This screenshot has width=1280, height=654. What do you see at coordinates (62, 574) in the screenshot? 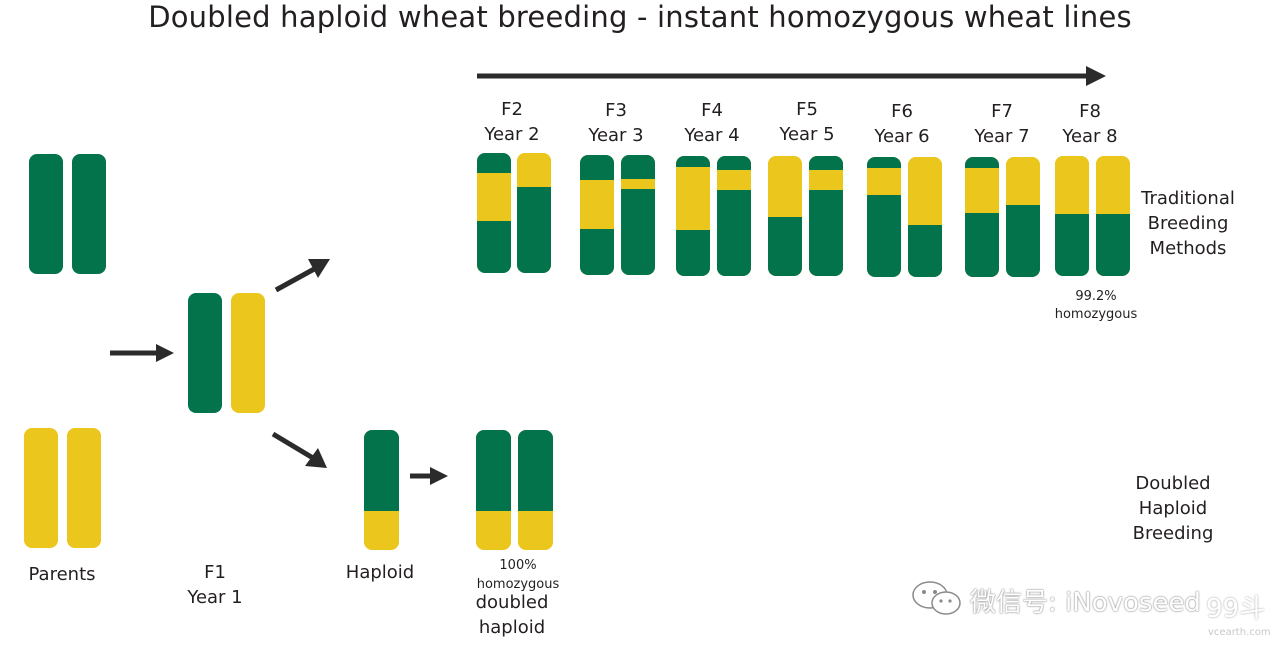
I see `parents-label: Parents` at bounding box center [62, 574].